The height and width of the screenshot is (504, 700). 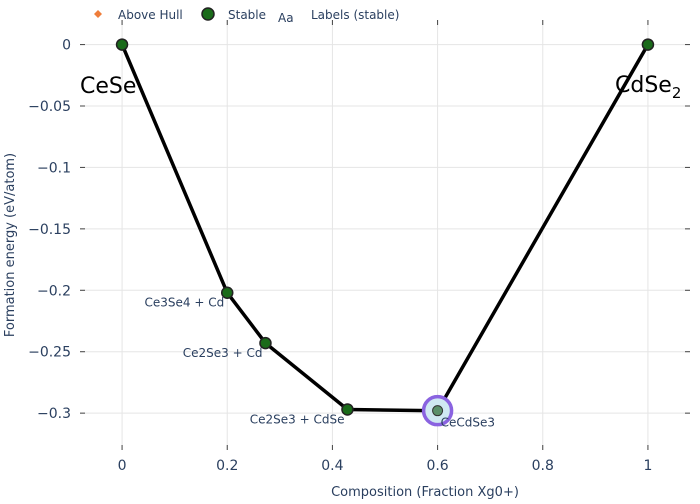 What do you see at coordinates (122, 466) in the screenshot?
I see `x-tick-label: 0` at bounding box center [122, 466].